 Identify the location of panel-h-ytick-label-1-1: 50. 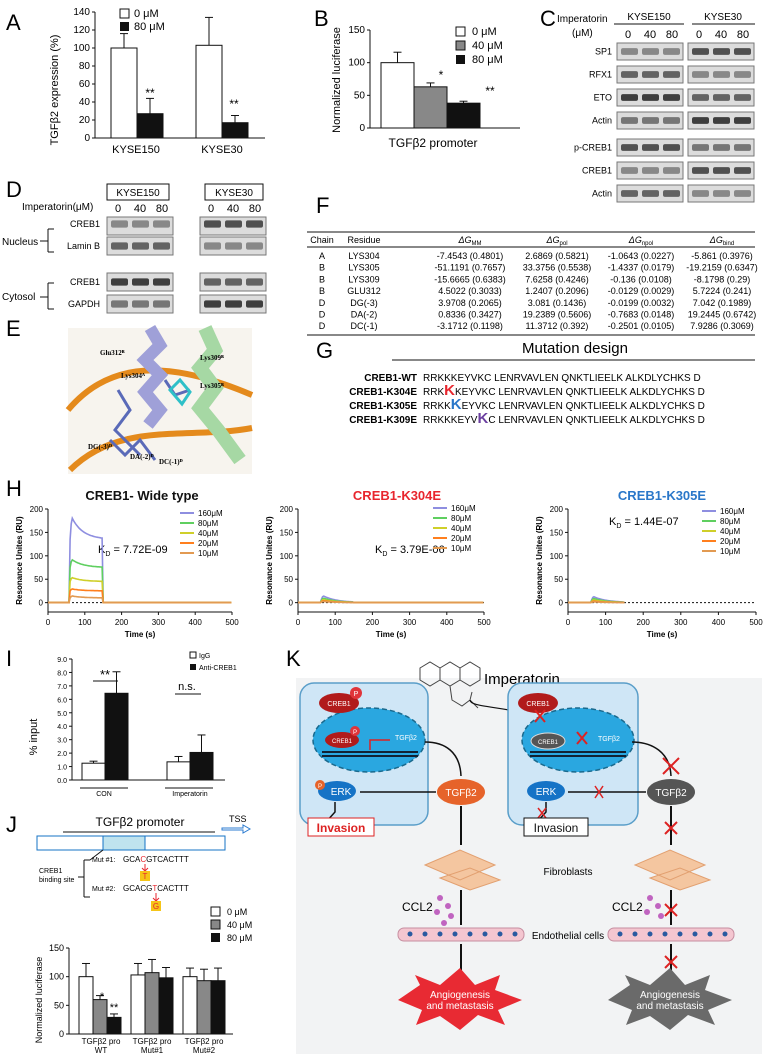
(288, 579).